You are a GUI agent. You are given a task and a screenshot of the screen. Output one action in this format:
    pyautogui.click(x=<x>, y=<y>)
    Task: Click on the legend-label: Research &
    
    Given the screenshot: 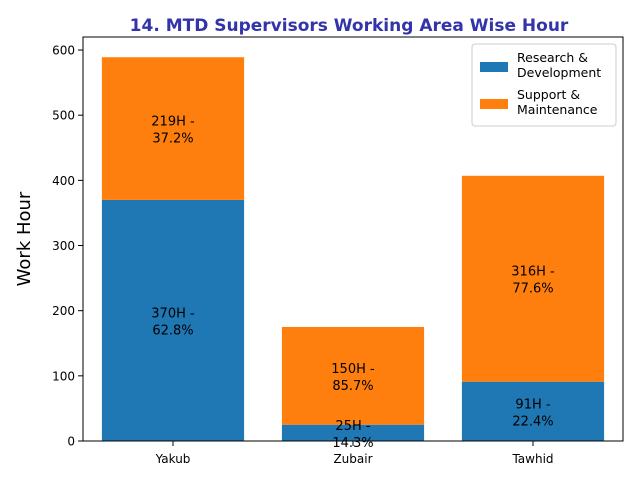 What is the action you would take?
    pyautogui.click(x=552, y=57)
    